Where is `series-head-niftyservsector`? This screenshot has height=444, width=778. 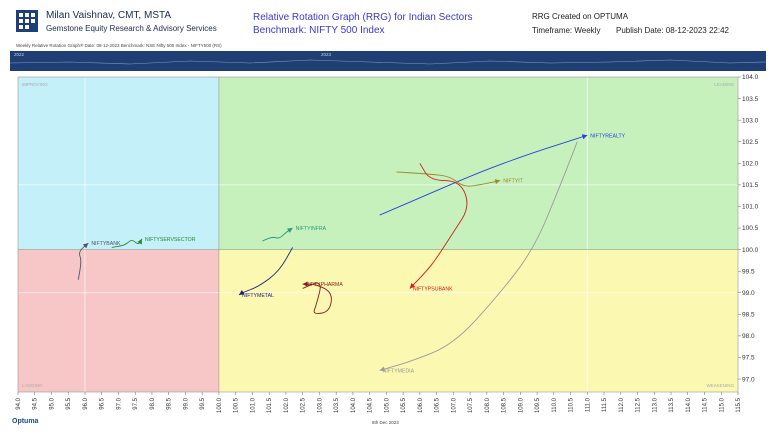
series-head-niftyservsector is located at coordinates (139, 241).